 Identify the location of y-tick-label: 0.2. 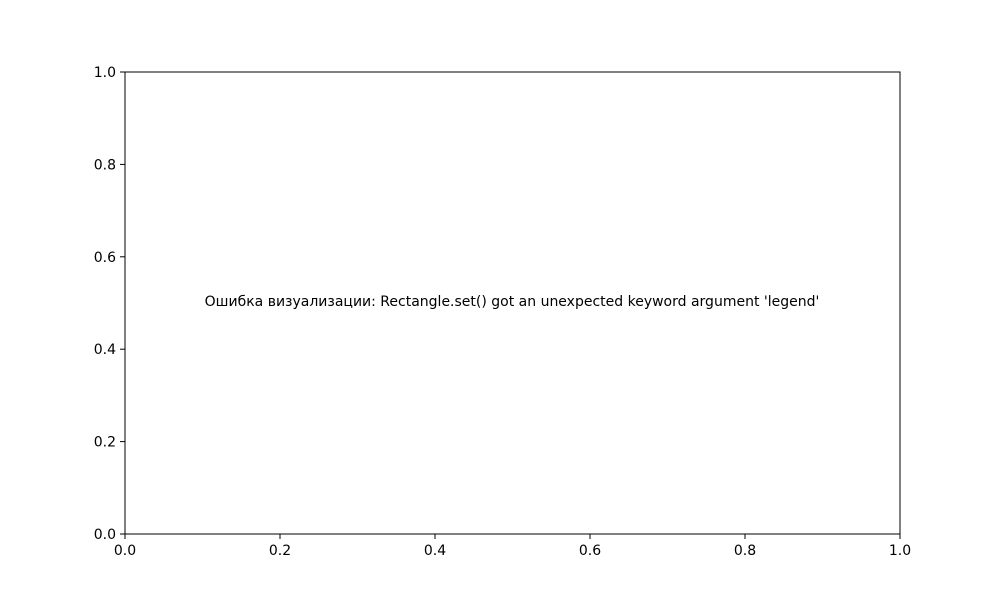
(105, 443).